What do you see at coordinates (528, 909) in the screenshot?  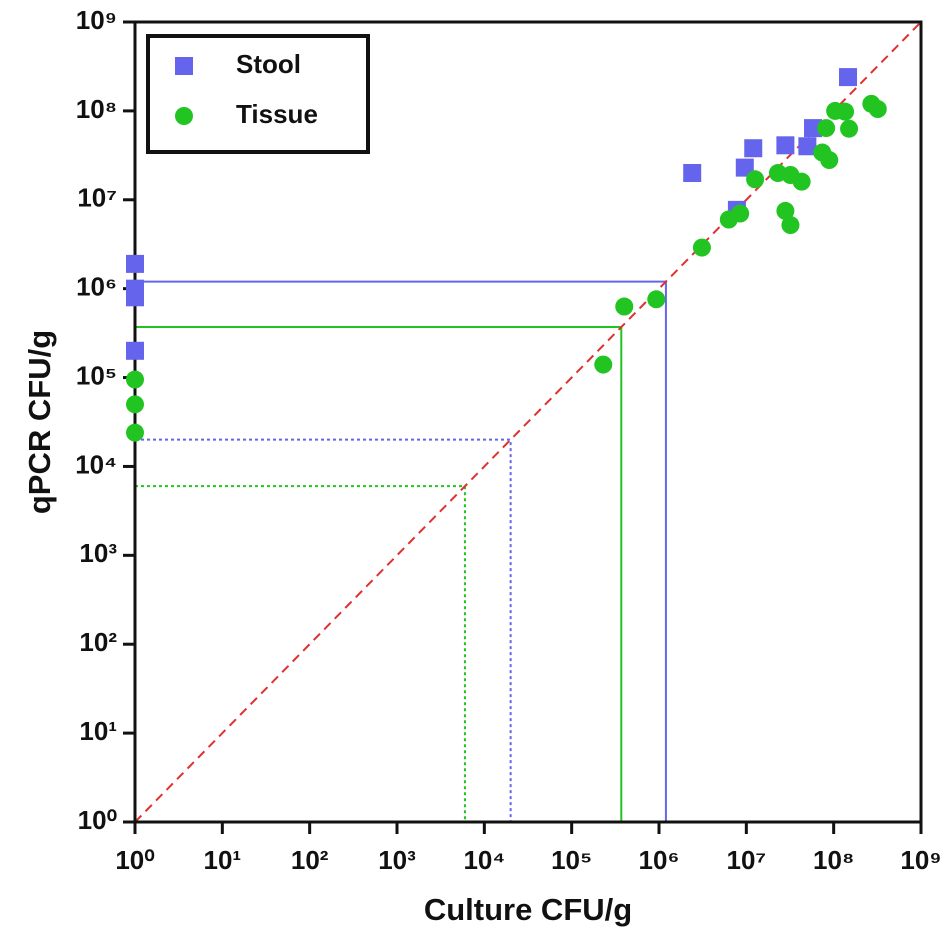 I see `x-axis-title: Culture CFU/g` at bounding box center [528, 909].